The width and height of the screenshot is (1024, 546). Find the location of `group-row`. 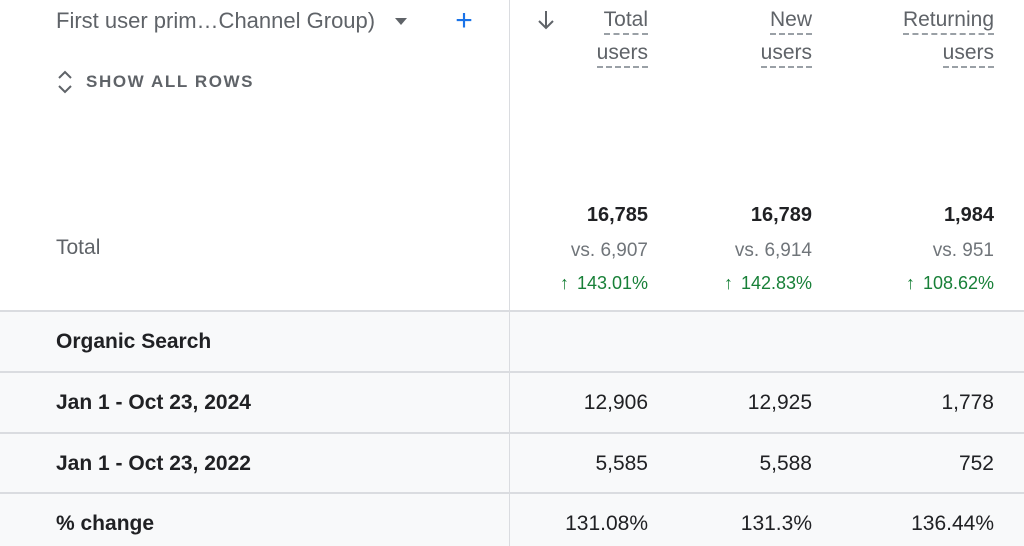

group-row is located at coordinates (512, 342).